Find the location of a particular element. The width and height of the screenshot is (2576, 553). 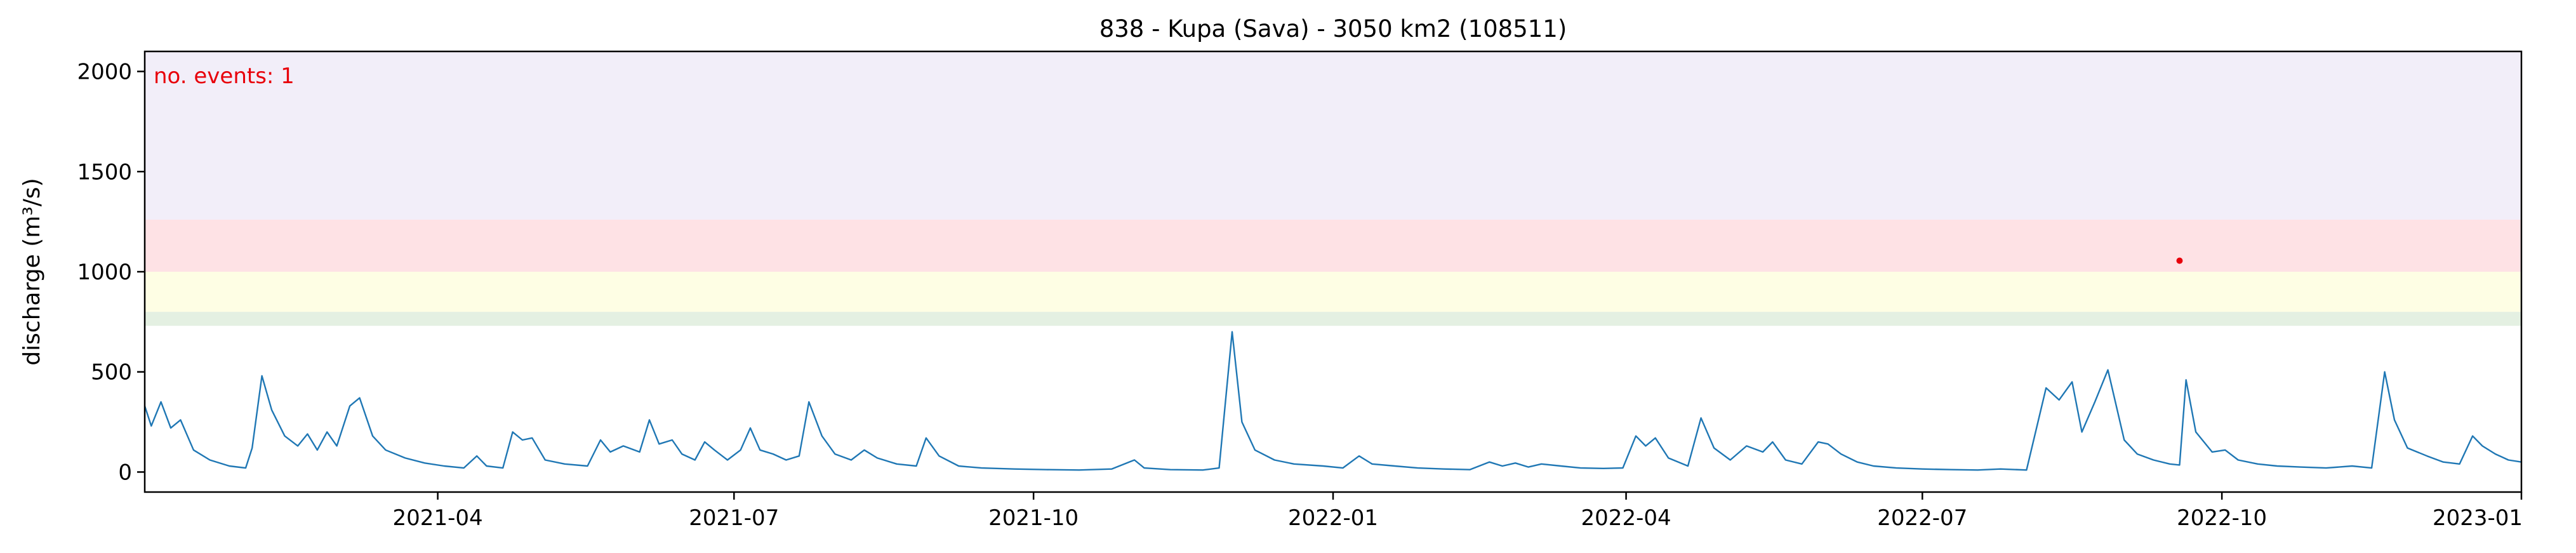

x-tick-label-3: 2022-01 is located at coordinates (1333, 518).